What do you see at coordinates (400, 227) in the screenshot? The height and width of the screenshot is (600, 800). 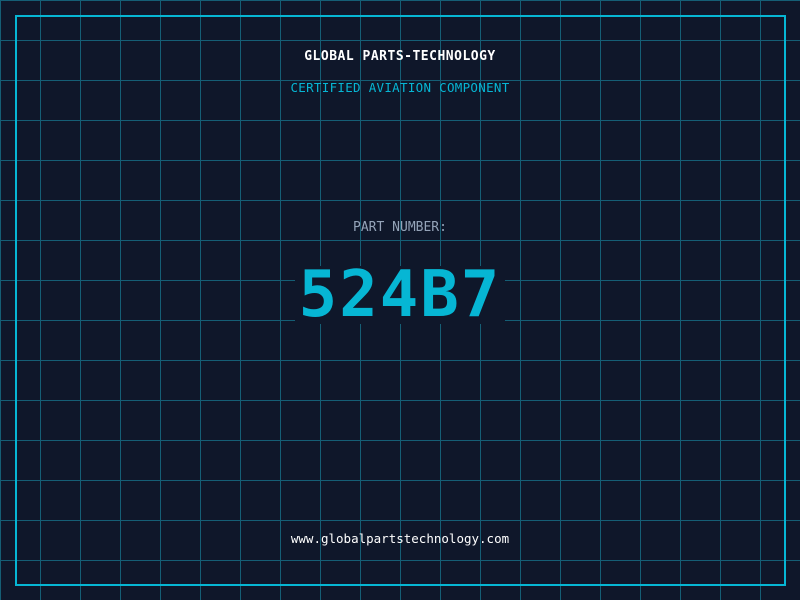 I see `part-number-label: PART NUMBER:` at bounding box center [400, 227].